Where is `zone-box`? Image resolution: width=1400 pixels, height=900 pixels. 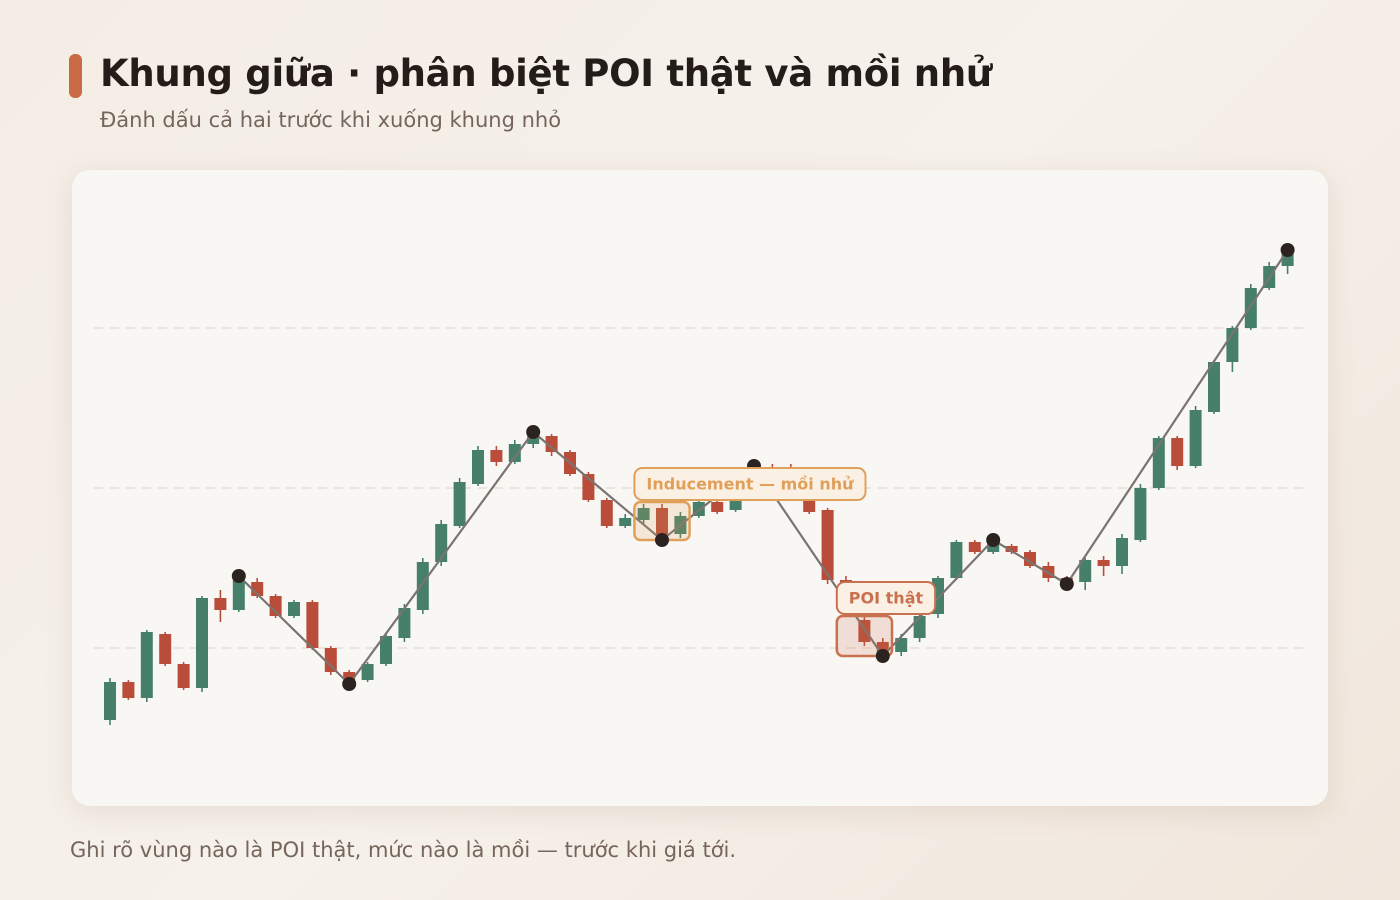 zone-box is located at coordinates (864, 636).